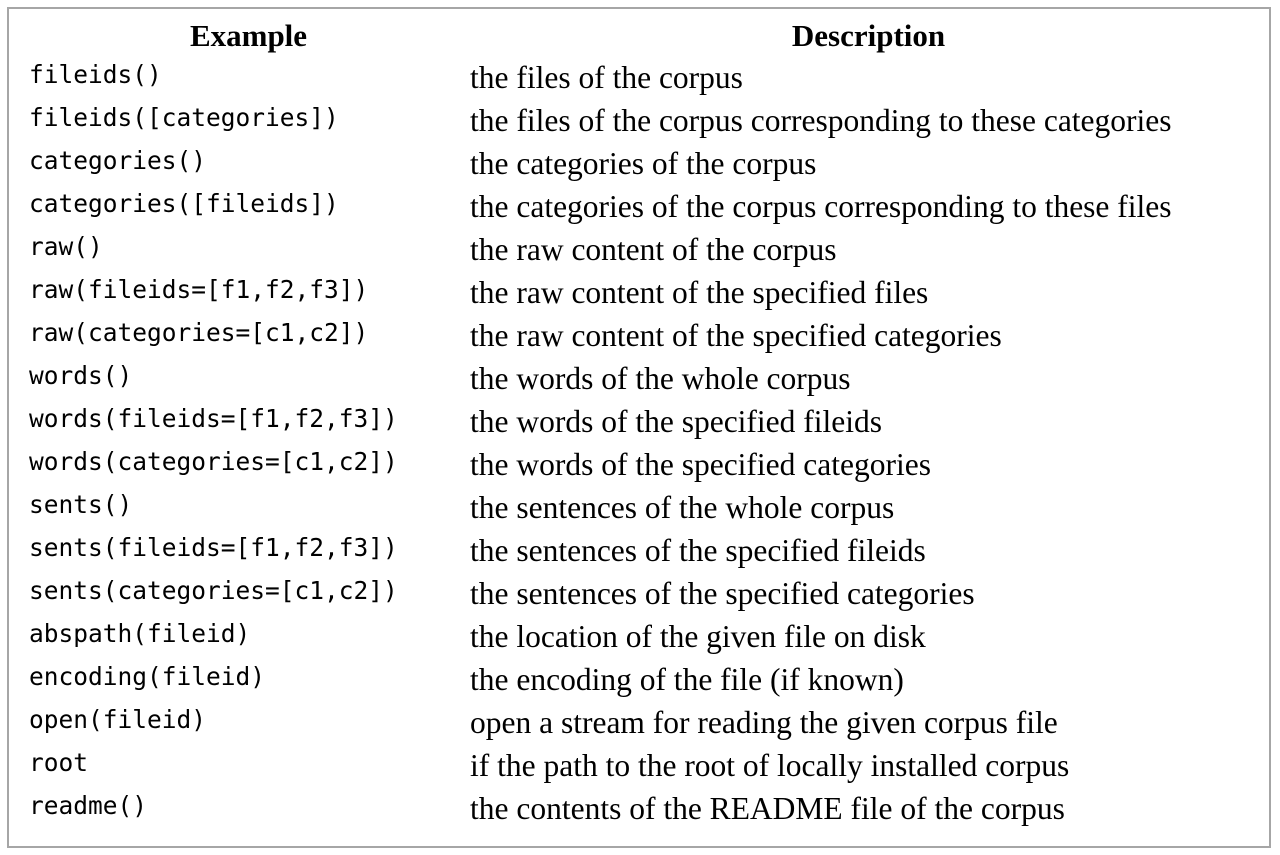  Describe the element at coordinates (147, 676) in the screenshot. I see `example-cell: encoding(fileid)` at that location.